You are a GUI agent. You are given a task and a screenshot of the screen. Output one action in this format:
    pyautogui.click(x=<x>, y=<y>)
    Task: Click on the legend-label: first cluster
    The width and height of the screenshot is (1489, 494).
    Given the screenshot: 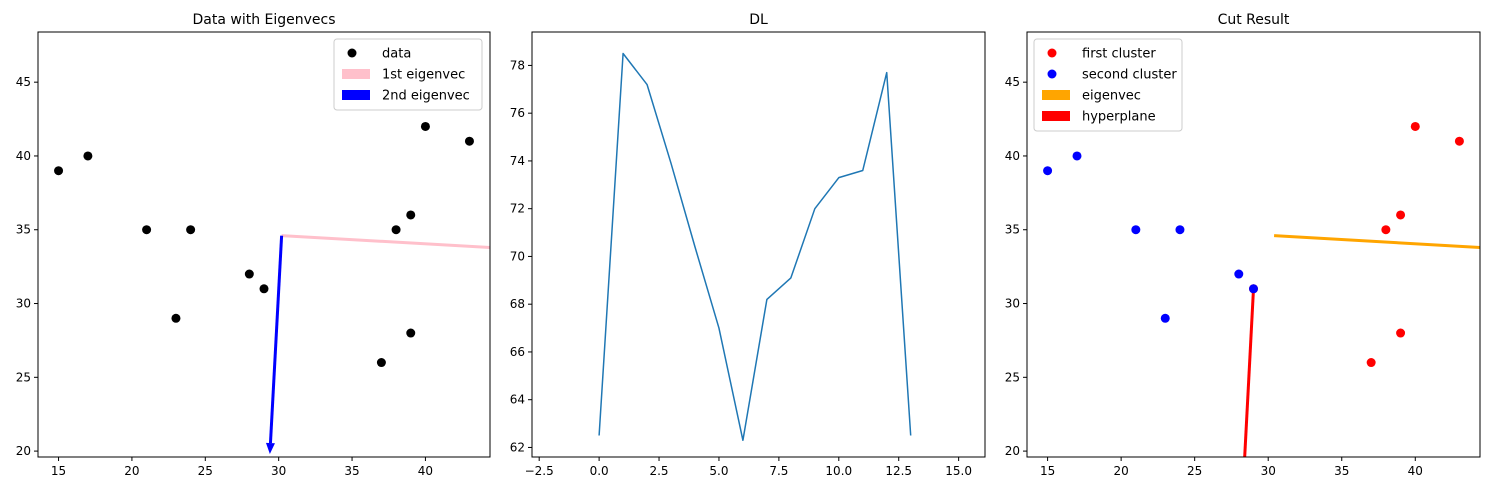 What is the action you would take?
    pyautogui.click(x=1119, y=54)
    